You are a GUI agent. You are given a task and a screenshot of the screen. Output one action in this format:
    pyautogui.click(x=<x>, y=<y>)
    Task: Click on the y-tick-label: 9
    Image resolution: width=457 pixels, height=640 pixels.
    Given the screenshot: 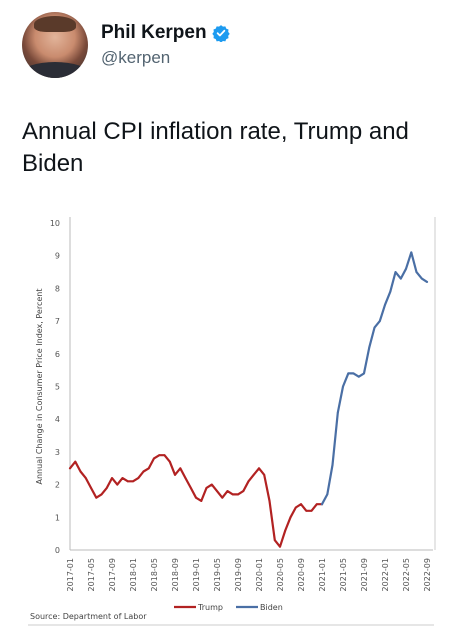 What is the action you would take?
    pyautogui.click(x=57, y=256)
    